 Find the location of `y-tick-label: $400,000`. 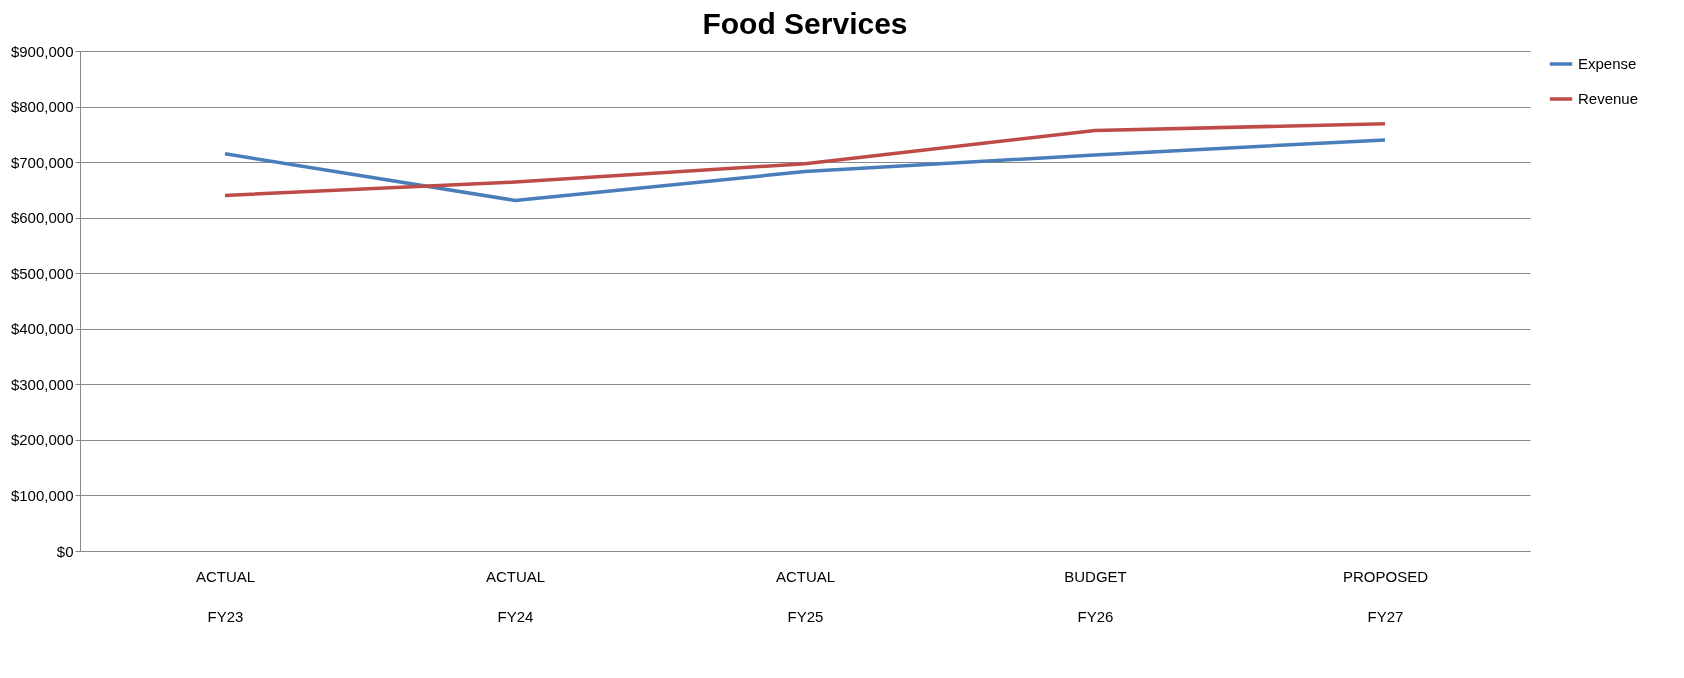

y-tick-label: $400,000 is located at coordinates (42, 329).